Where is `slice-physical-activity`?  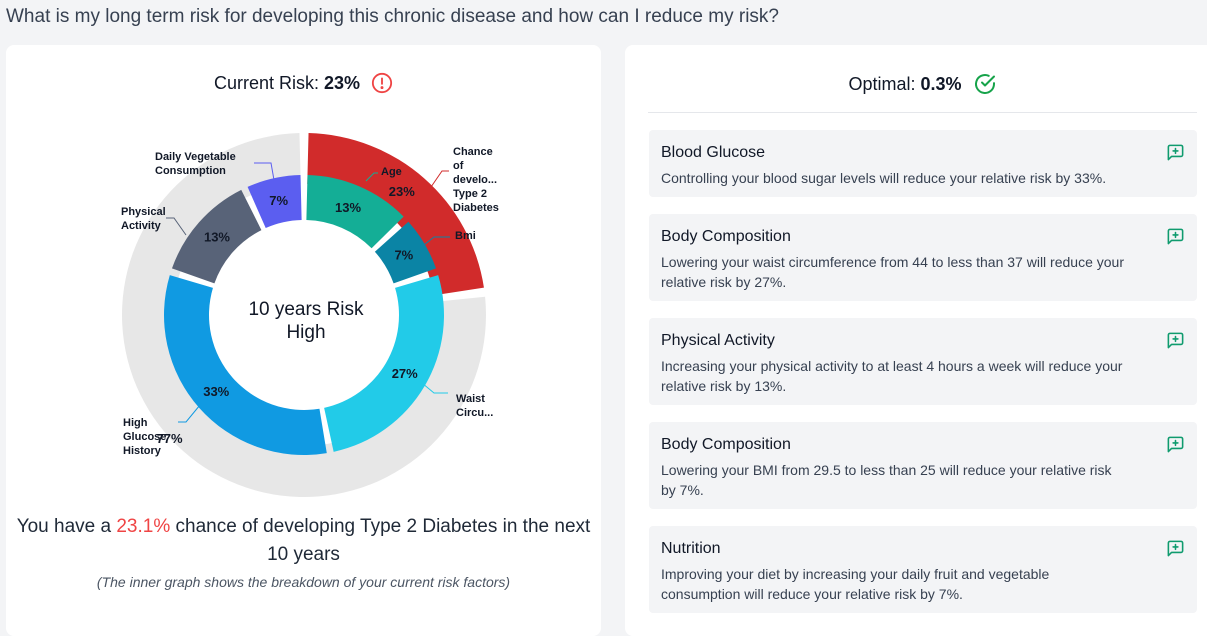 slice-physical-activity is located at coordinates (216, 236).